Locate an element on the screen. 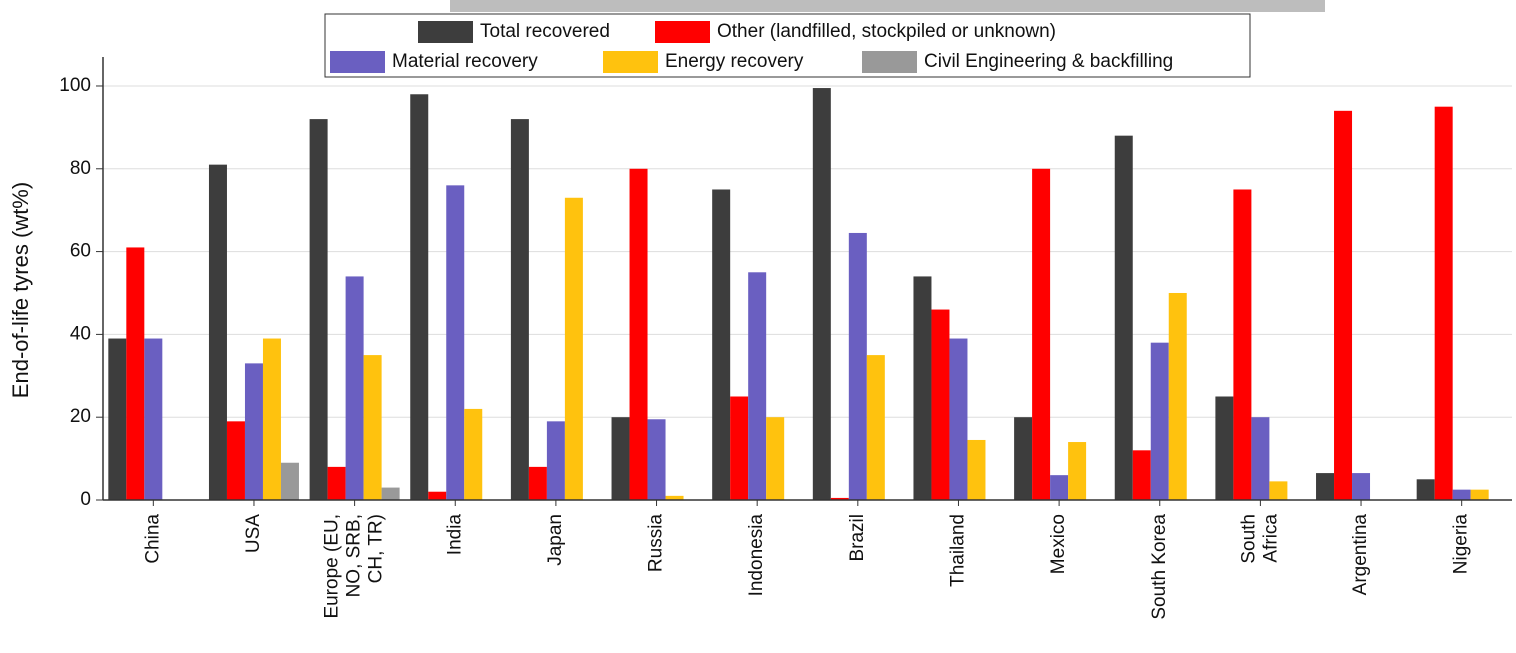  x-tick-label: Nigeria is located at coordinates (1461, 544).